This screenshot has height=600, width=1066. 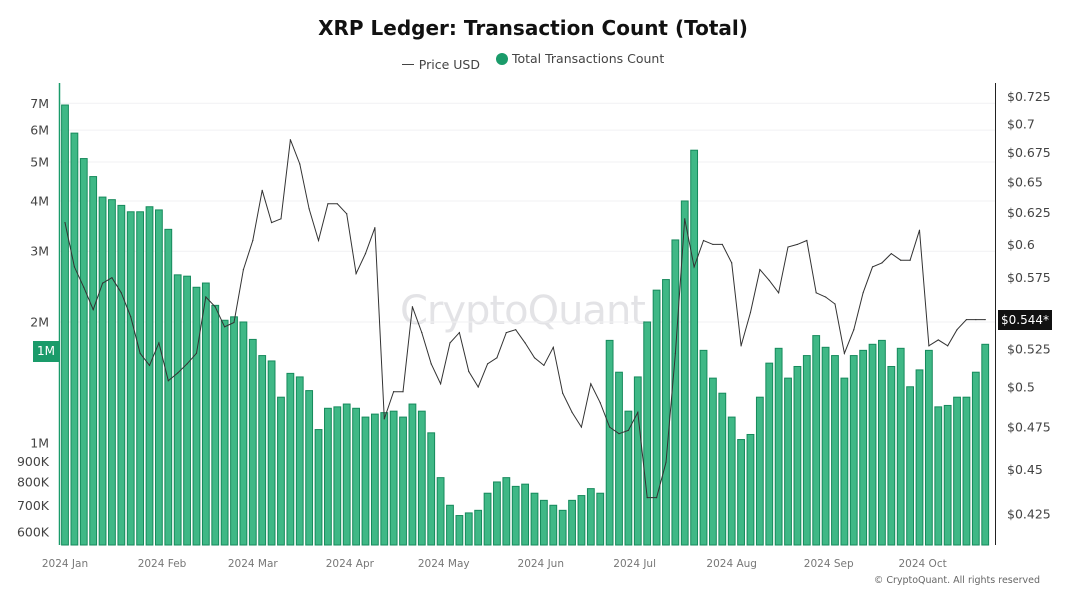 What do you see at coordinates (579, 58) in the screenshot?
I see `legend-item-transactions: Total Transactions Count` at bounding box center [579, 58].